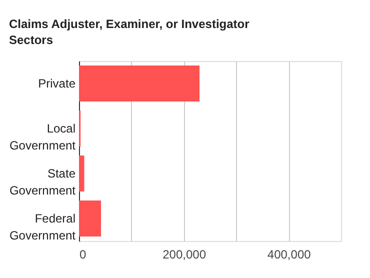 This screenshot has height=278, width=370. What do you see at coordinates (57, 83) in the screenshot?
I see `y-tick-label: Private` at bounding box center [57, 83].